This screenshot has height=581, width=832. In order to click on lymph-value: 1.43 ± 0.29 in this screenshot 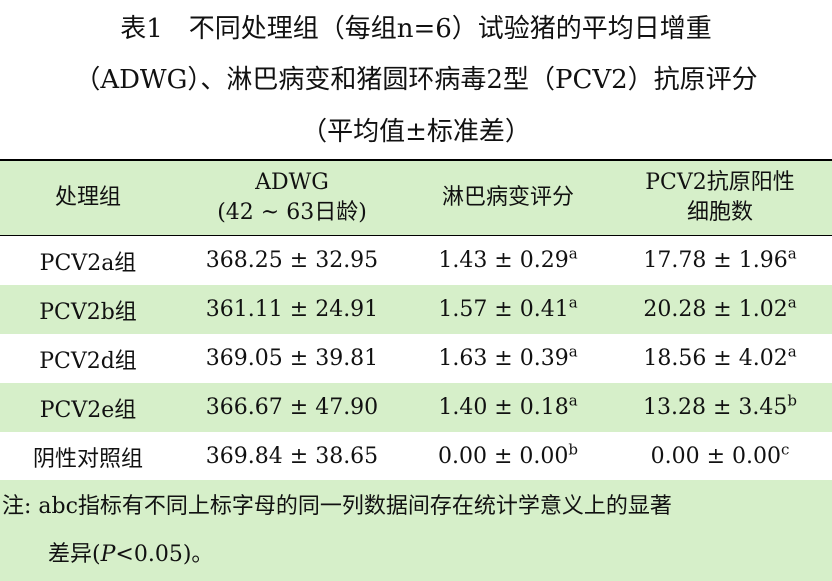, I will do `click(503, 260)`.